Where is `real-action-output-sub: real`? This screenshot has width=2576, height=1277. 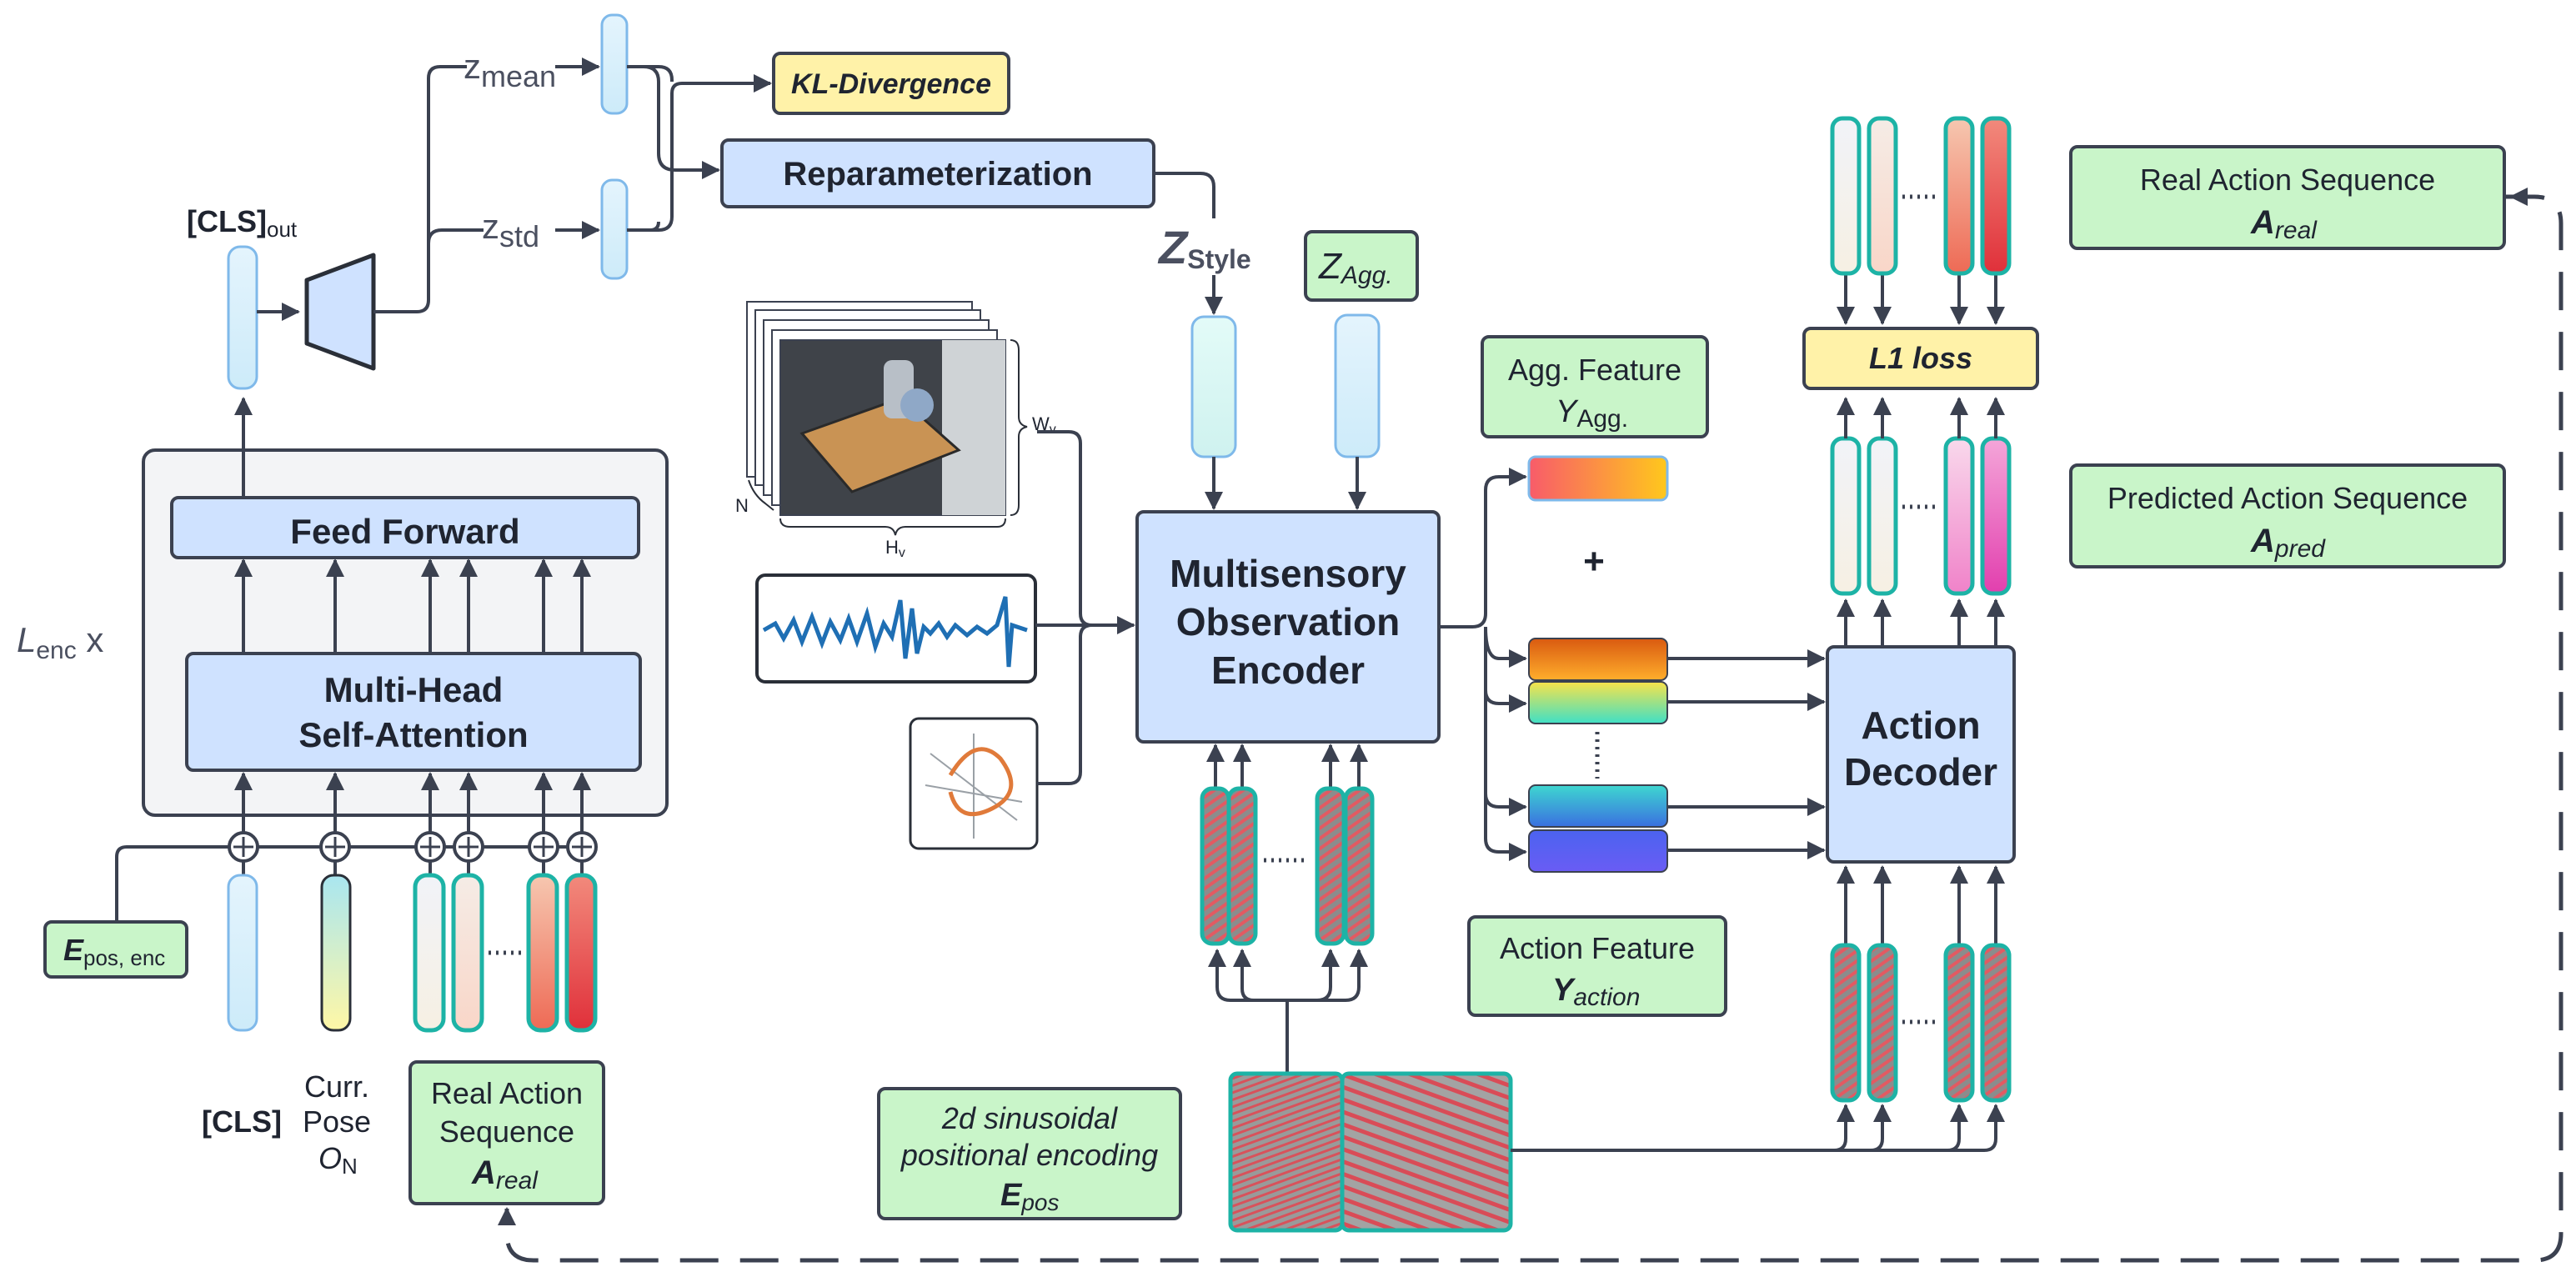 real-action-output-sub: real is located at coordinates (2296, 230).